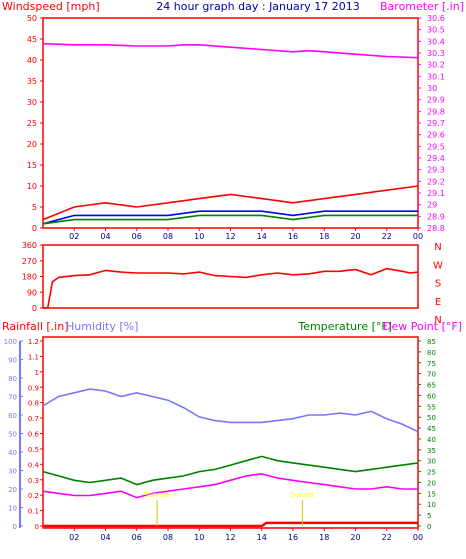 Image resolution: width=466 pixels, height=559 pixels. What do you see at coordinates (431, 494) in the screenshot?
I see `temp-y-tick-label: 15` at bounding box center [431, 494].